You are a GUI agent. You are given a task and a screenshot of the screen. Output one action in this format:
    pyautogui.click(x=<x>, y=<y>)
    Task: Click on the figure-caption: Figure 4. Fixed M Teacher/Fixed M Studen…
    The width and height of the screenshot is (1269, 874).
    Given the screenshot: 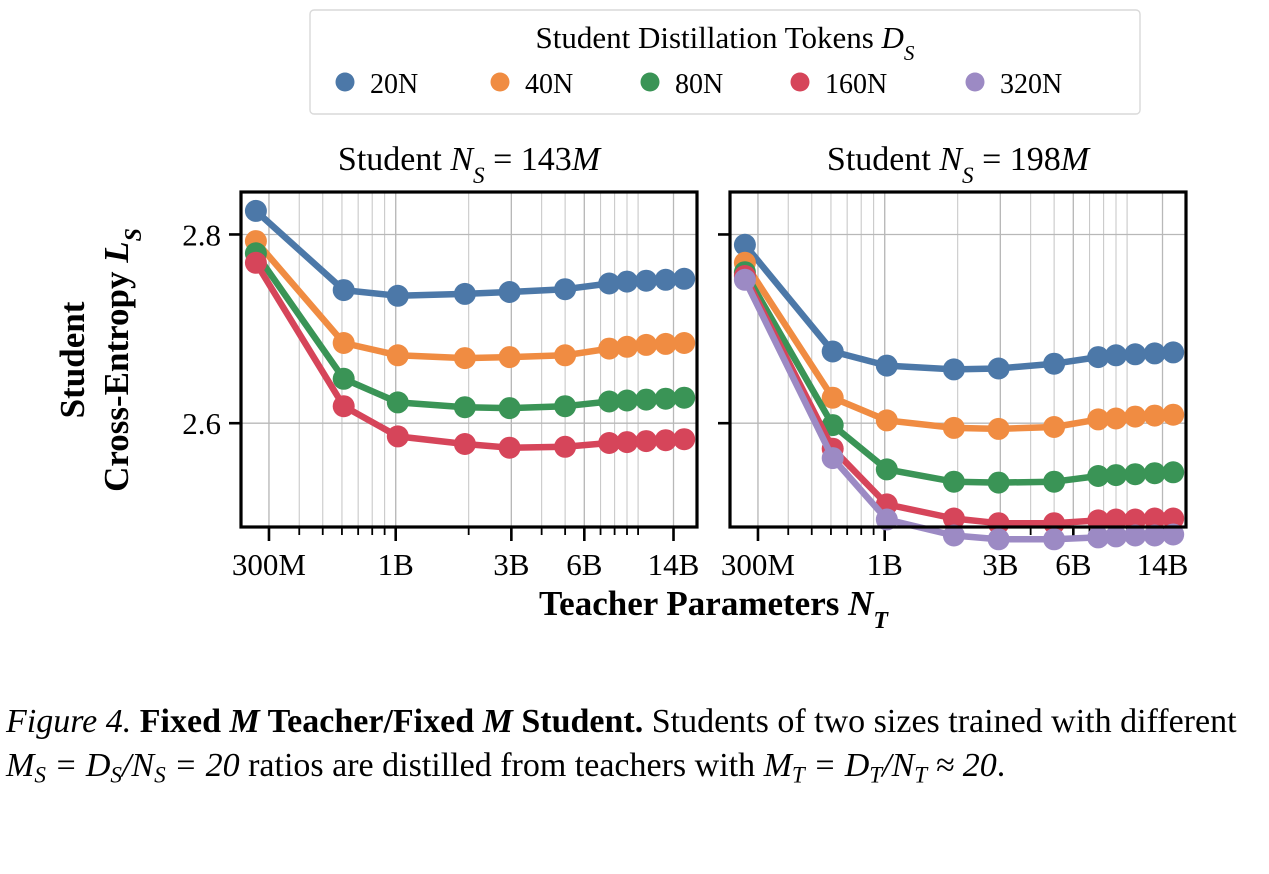 What is the action you would take?
    pyautogui.click(x=635, y=745)
    